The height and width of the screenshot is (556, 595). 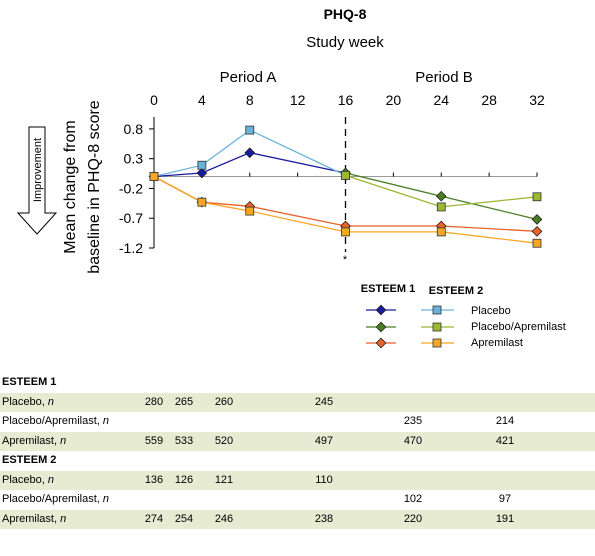 What do you see at coordinates (134, 159) in the screenshot?
I see `y-tick-label: 0.3` at bounding box center [134, 159].